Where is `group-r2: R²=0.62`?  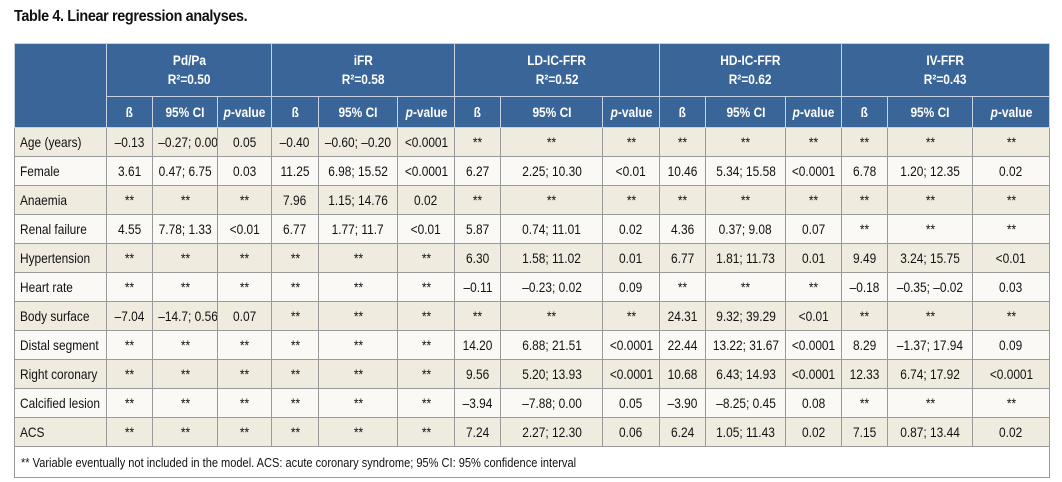 group-r2: R²=0.62 is located at coordinates (750, 79).